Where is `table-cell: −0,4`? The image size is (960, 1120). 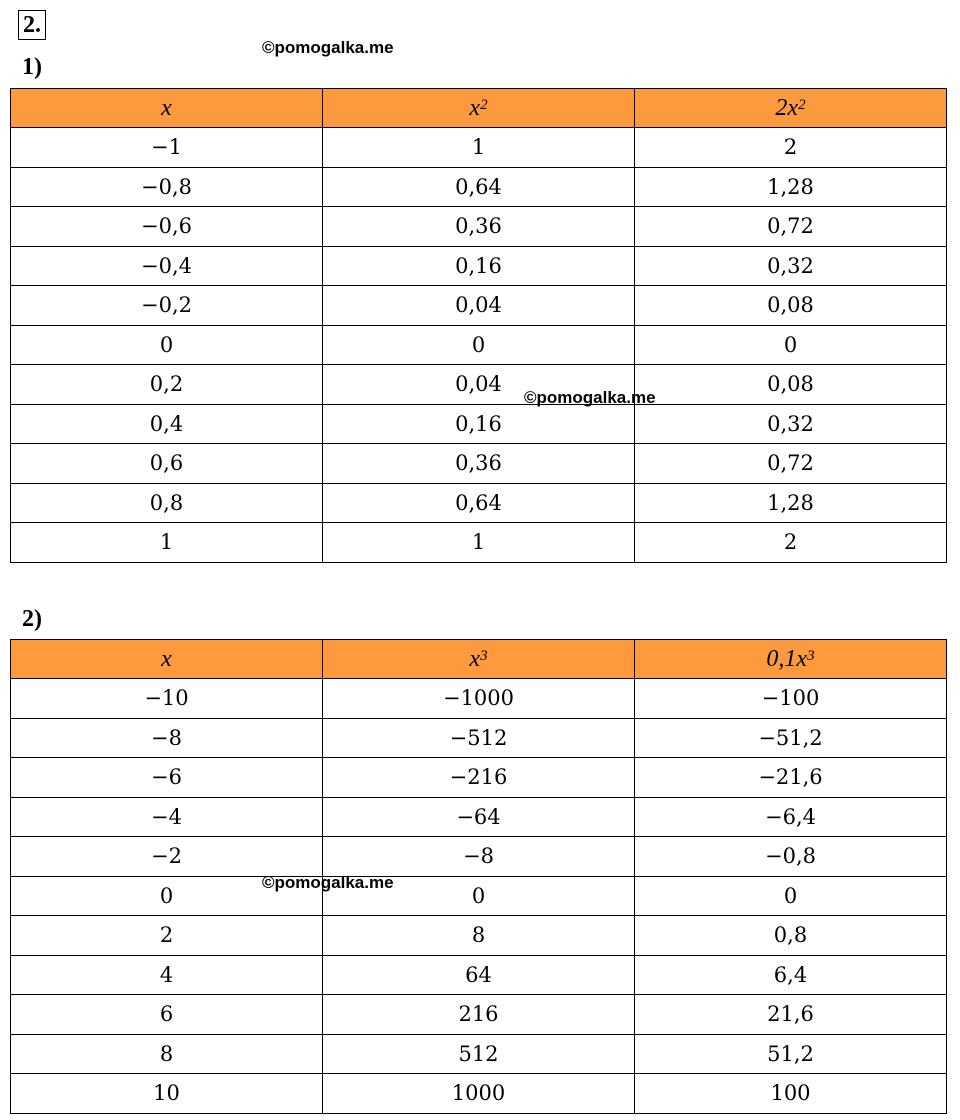
table-cell: −0,4 is located at coordinates (166, 265).